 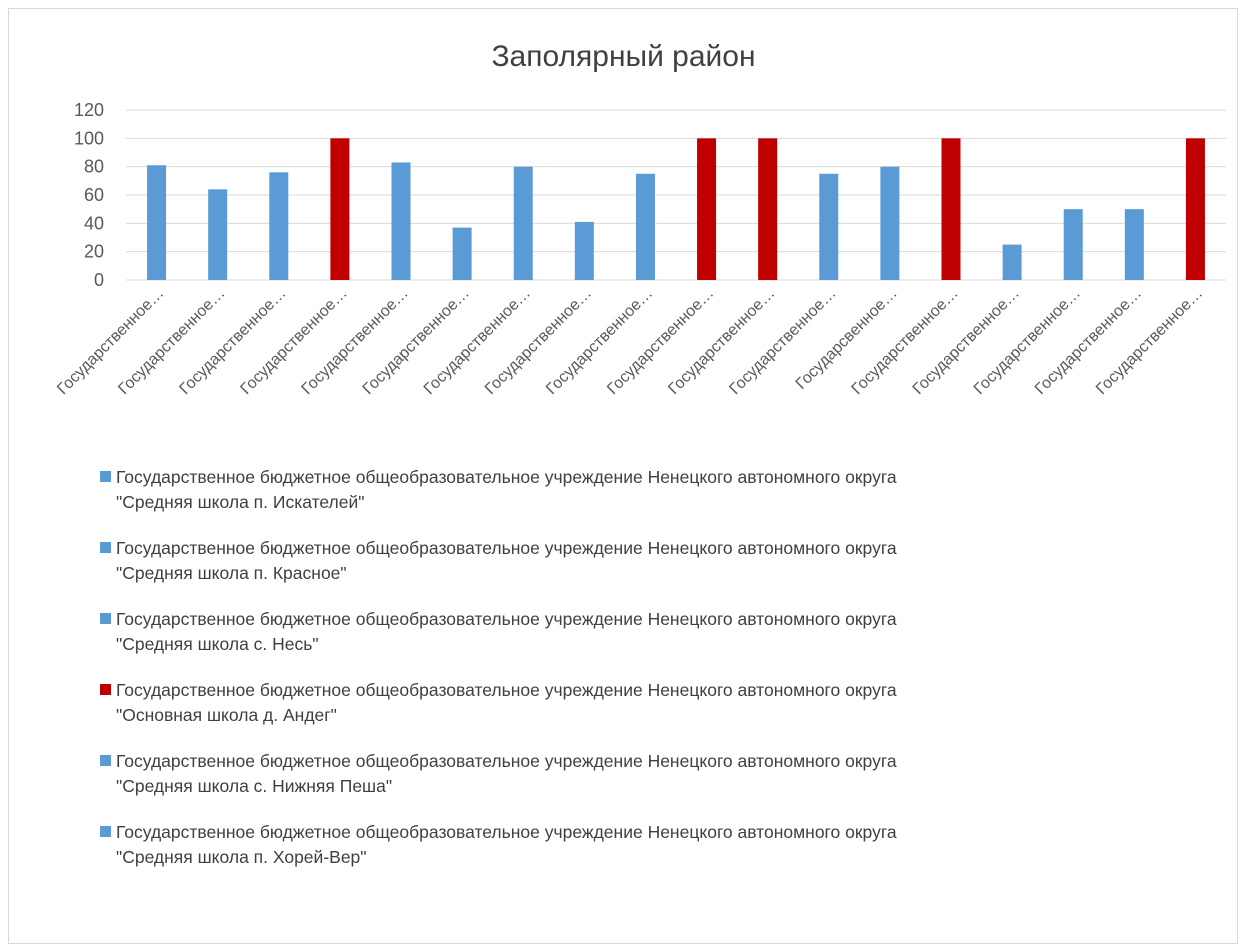 What do you see at coordinates (94, 252) in the screenshot?
I see `y-tick-label: 20` at bounding box center [94, 252].